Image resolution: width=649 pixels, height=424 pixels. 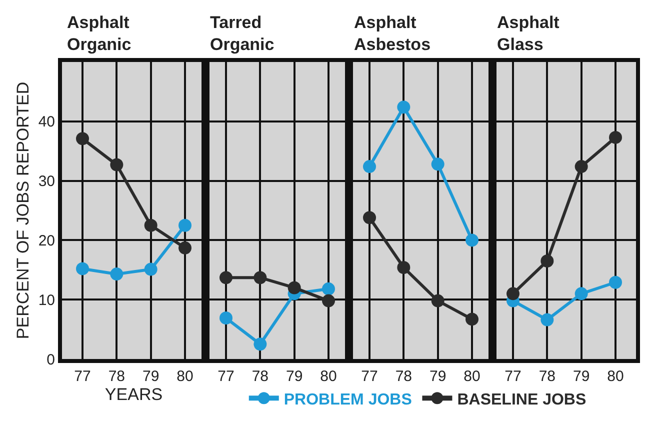 What do you see at coordinates (99, 33) in the screenshot?
I see `chart-title: Asphalt Organic` at bounding box center [99, 33].